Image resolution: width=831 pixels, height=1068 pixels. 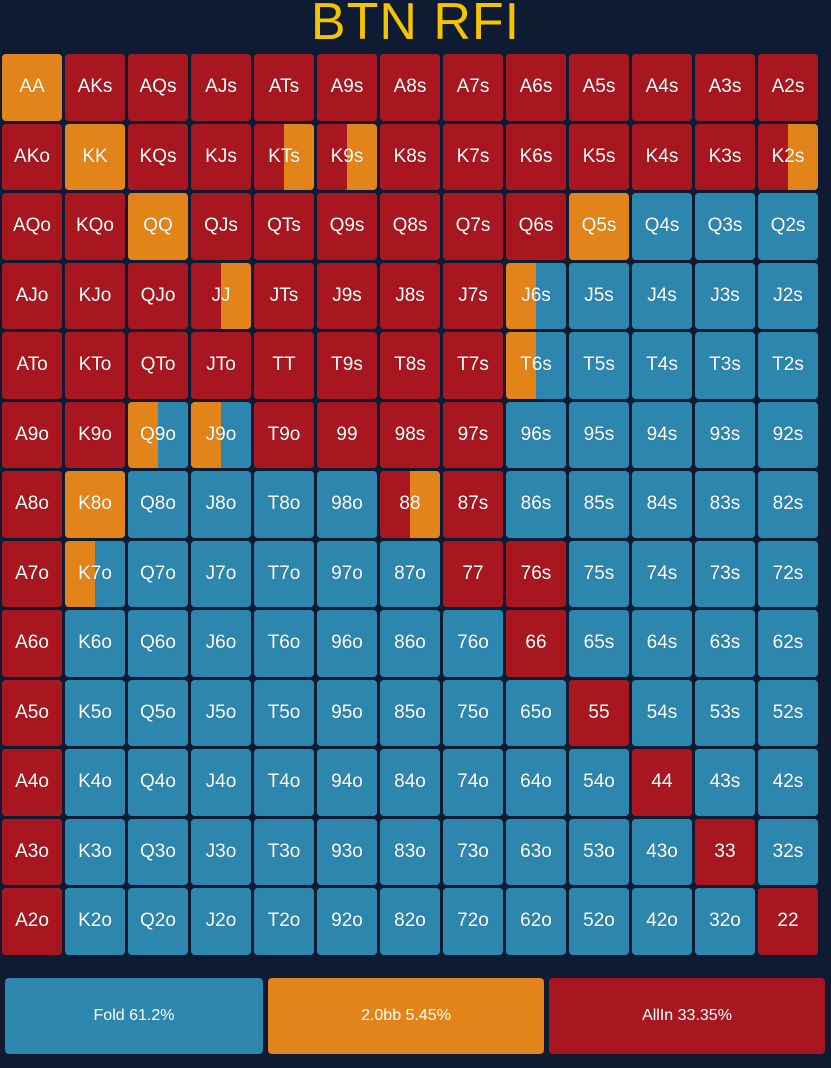 I want to click on hand-cell: K4o, so click(x=95, y=782).